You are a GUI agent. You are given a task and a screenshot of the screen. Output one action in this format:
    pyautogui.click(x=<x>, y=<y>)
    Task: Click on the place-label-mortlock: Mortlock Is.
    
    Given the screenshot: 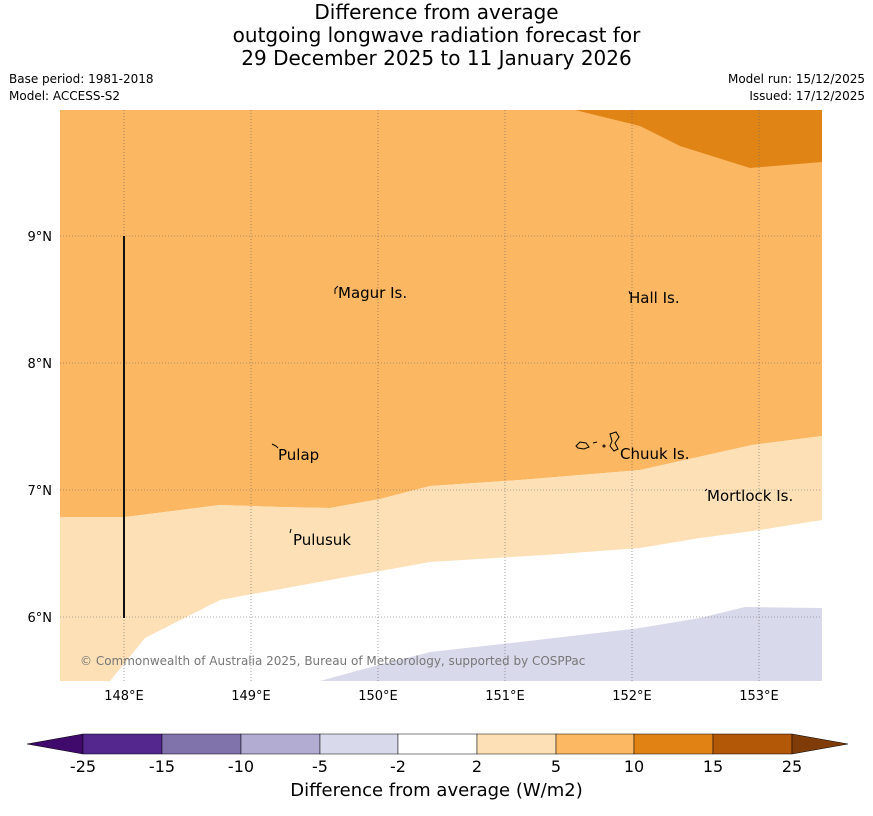 What is the action you would take?
    pyautogui.click(x=750, y=496)
    